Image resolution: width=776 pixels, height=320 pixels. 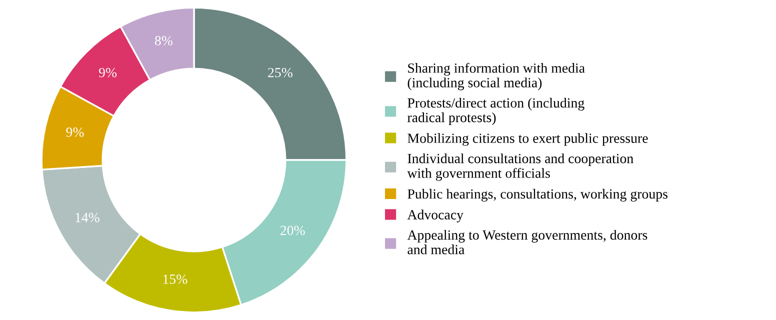 What do you see at coordinates (528, 139) in the screenshot?
I see `legend-label: Mobilizing citizens to exert public pressure` at bounding box center [528, 139].